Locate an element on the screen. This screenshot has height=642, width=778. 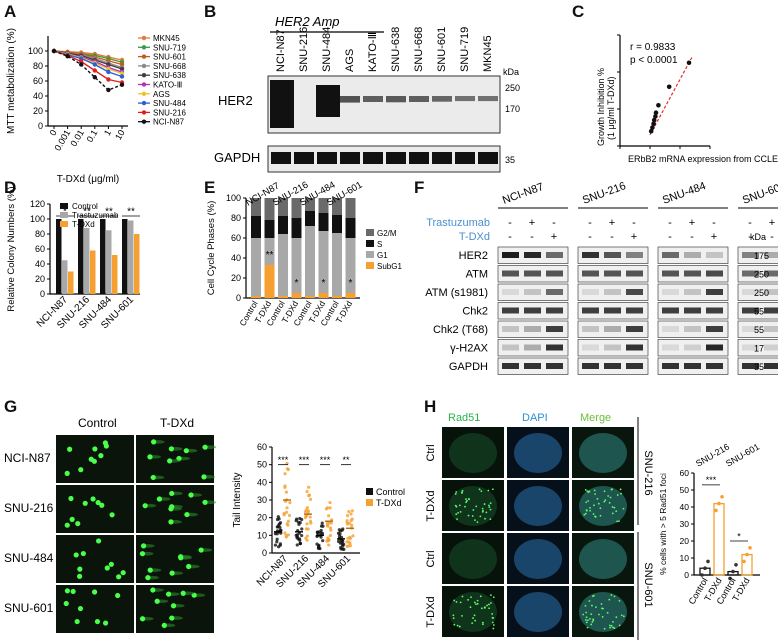
h-sig: * is located at coordinates (739, 536).